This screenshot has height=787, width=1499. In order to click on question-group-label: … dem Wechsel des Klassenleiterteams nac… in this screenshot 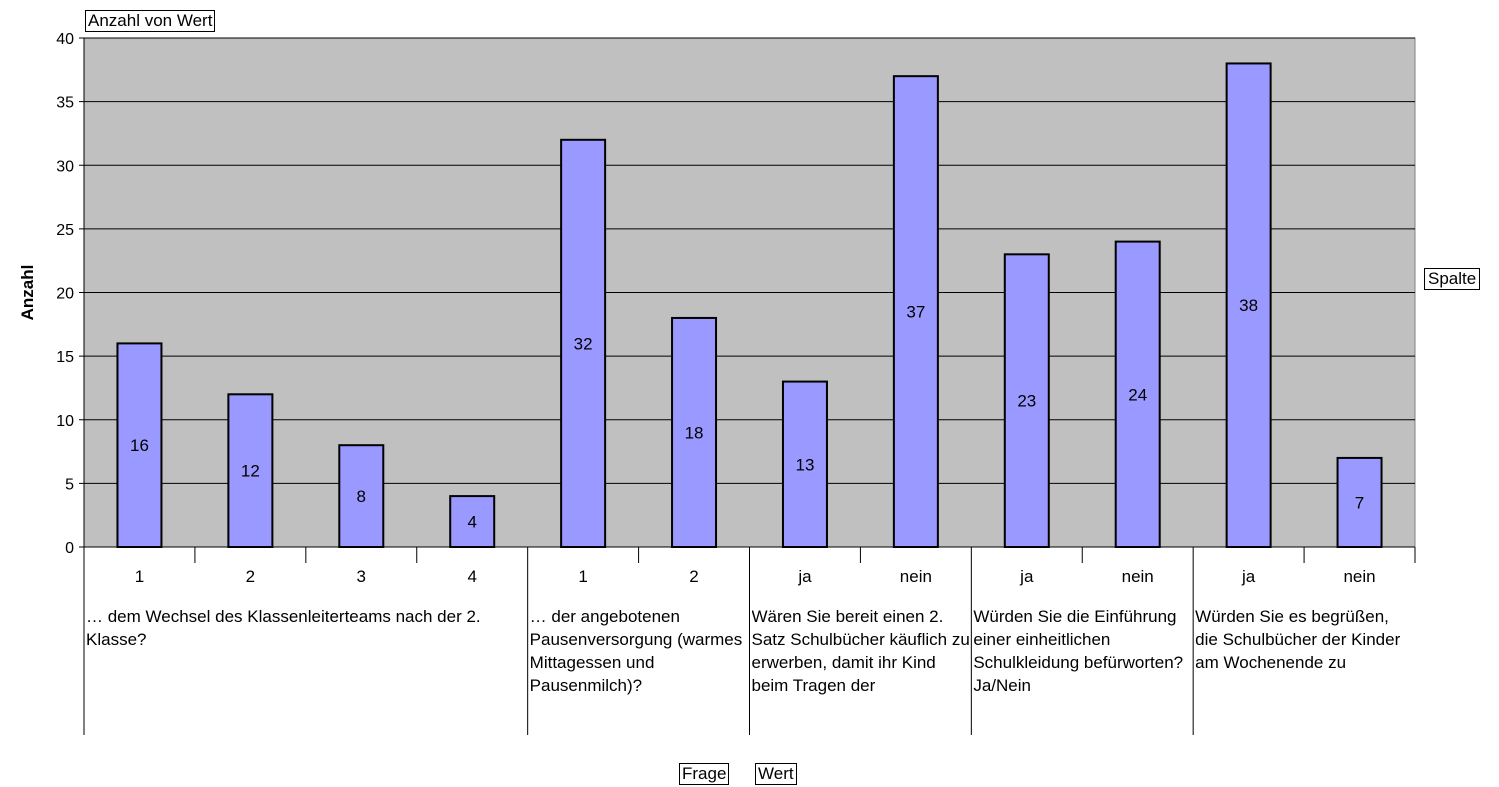, I will do `click(283, 628)`.